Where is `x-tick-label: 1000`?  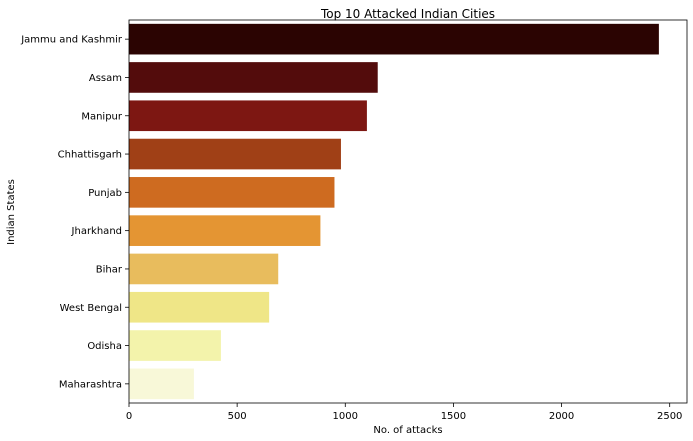 x-tick-label: 1000 is located at coordinates (345, 416).